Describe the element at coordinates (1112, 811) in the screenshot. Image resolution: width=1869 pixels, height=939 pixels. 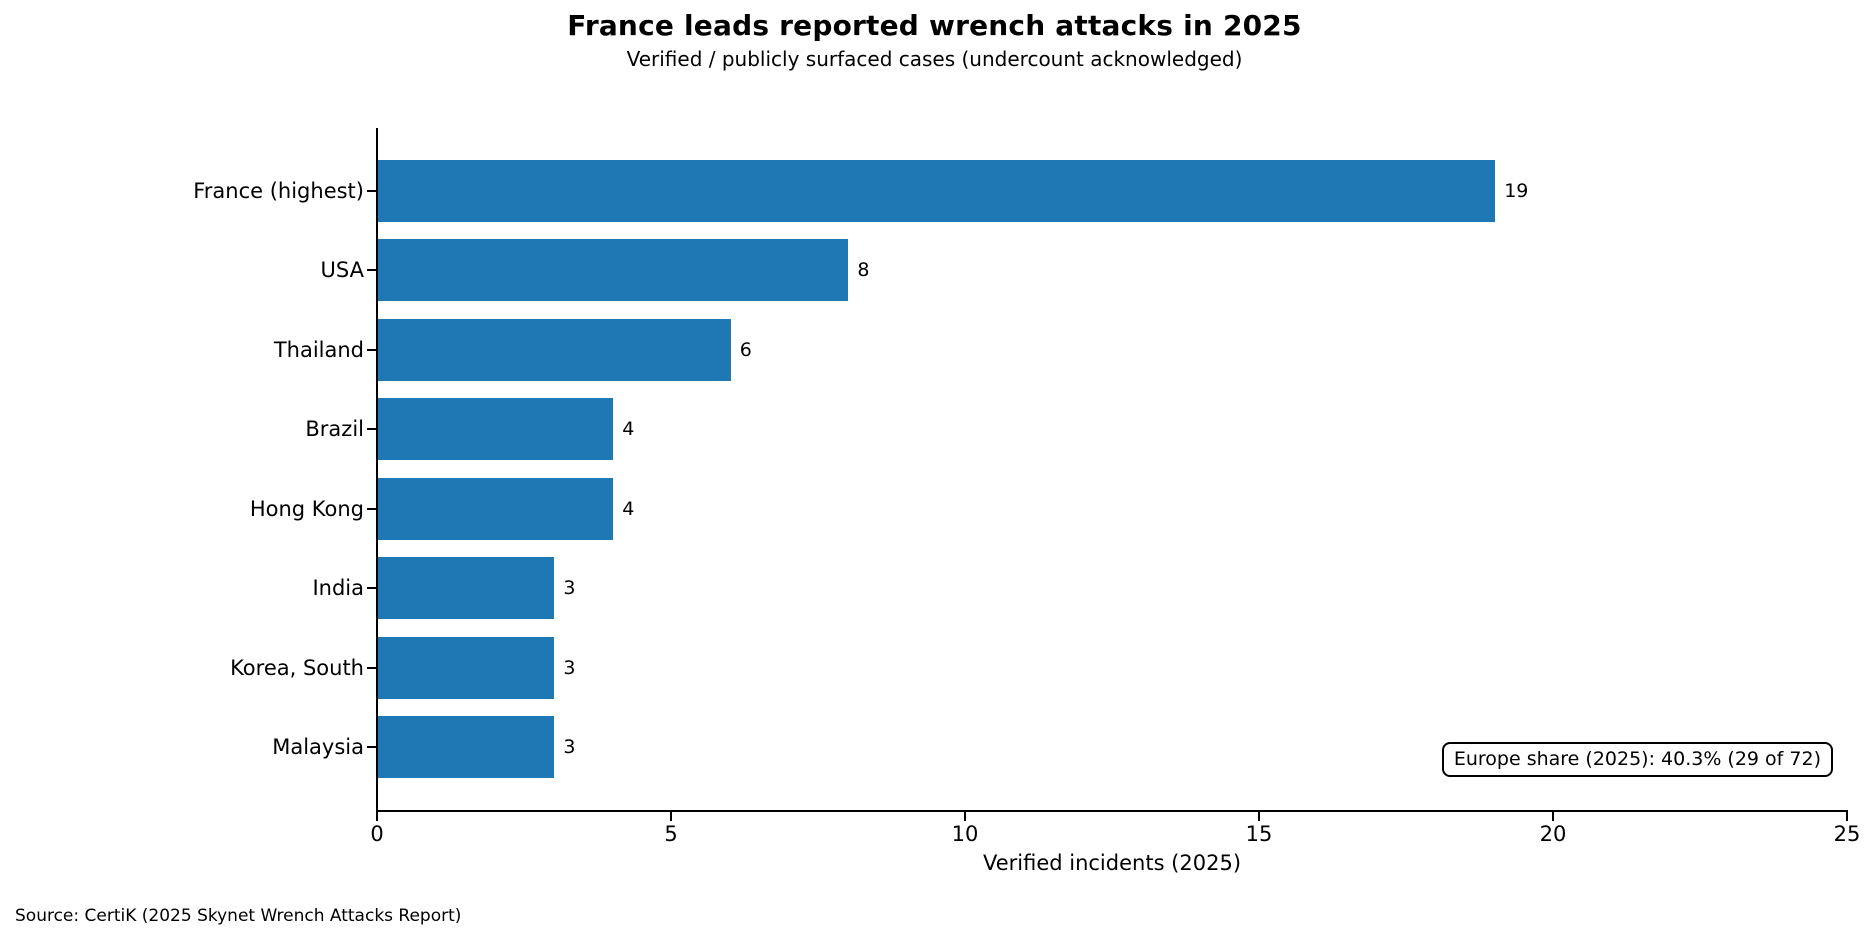
I see `x-axis-spine` at that location.